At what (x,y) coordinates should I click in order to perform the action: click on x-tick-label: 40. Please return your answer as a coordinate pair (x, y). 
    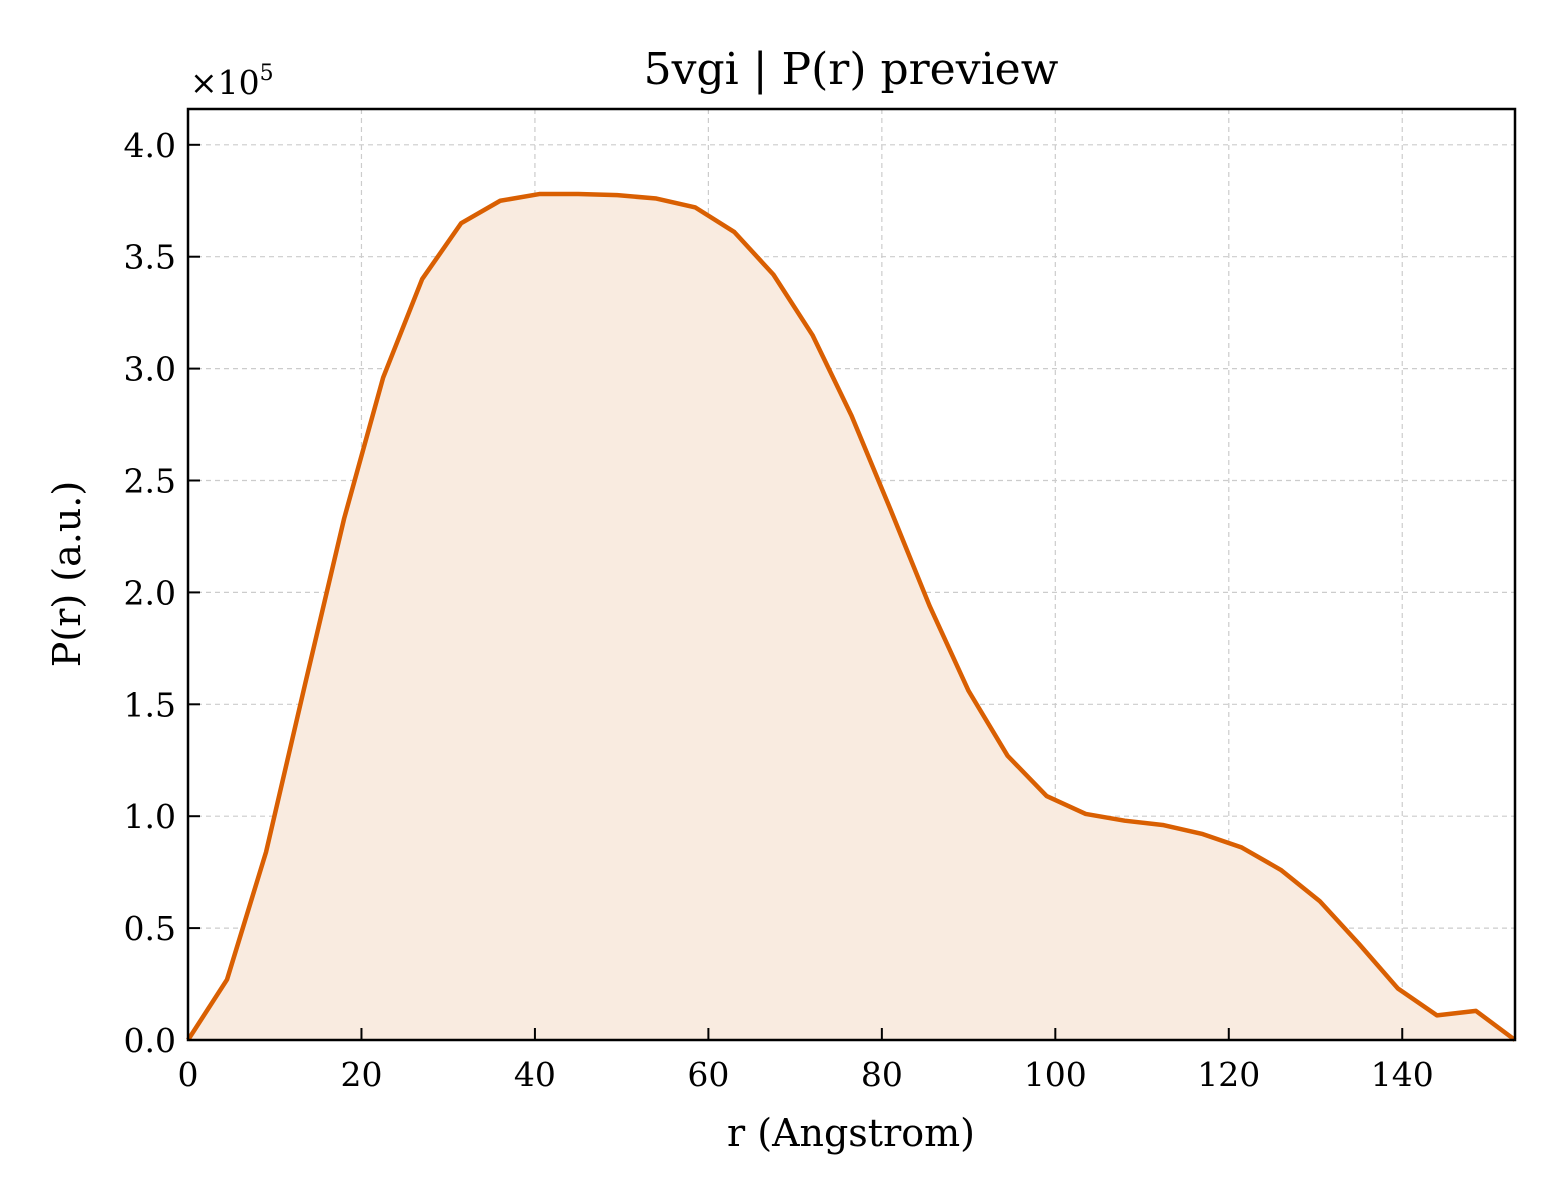
    Looking at the image, I should click on (535, 1074).